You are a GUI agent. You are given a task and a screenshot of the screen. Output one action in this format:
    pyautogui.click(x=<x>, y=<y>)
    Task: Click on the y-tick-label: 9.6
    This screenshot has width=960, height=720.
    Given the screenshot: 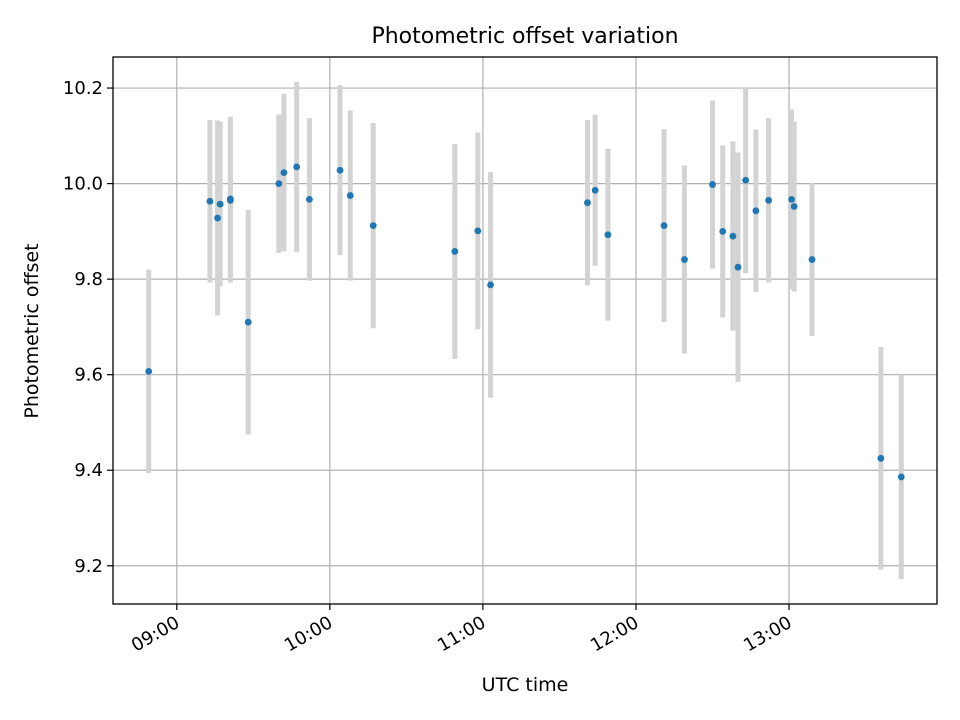 What is the action you would take?
    pyautogui.click(x=88, y=375)
    